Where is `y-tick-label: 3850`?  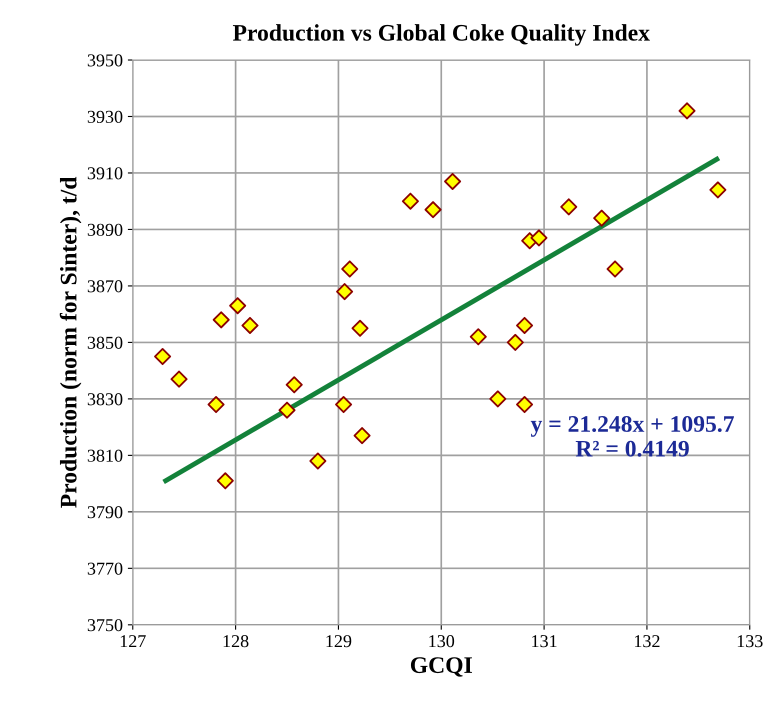 y-tick-label: 3850 is located at coordinates (105, 342).